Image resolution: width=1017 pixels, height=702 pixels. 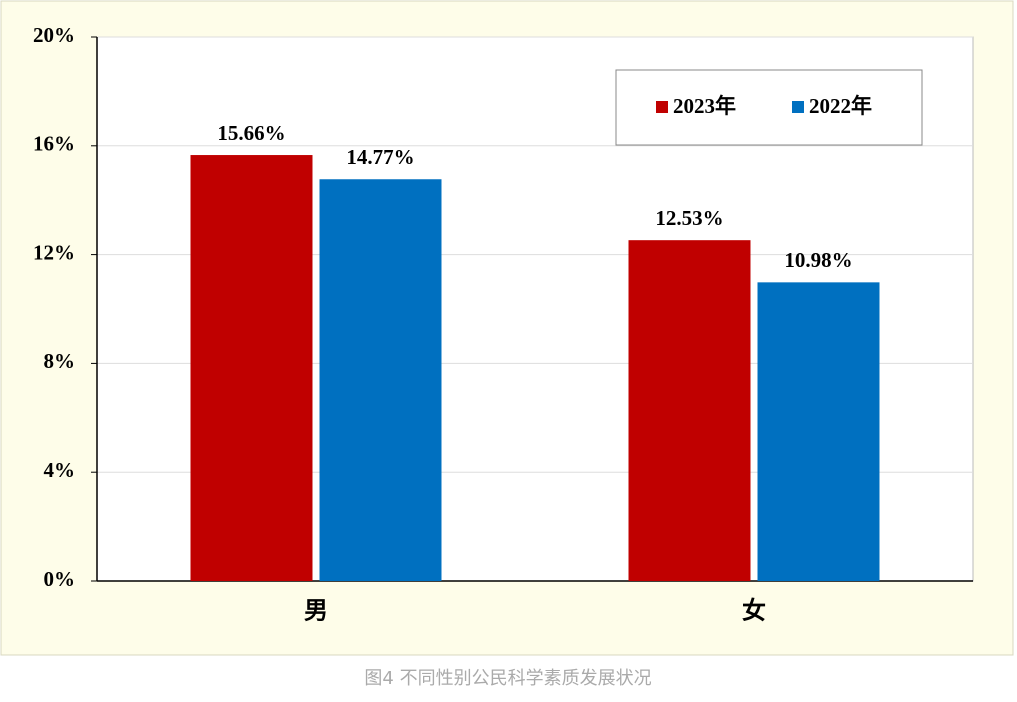 What do you see at coordinates (507, 678) in the screenshot?
I see `caption: 图4 不同性别公民科学素质发展状况` at bounding box center [507, 678].